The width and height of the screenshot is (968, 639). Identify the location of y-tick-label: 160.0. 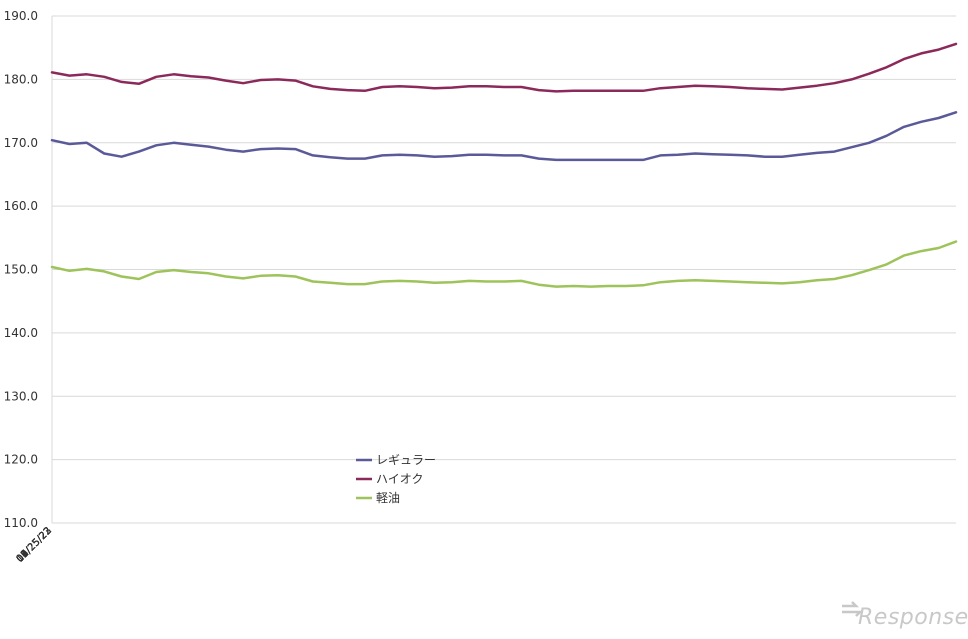
(21, 206).